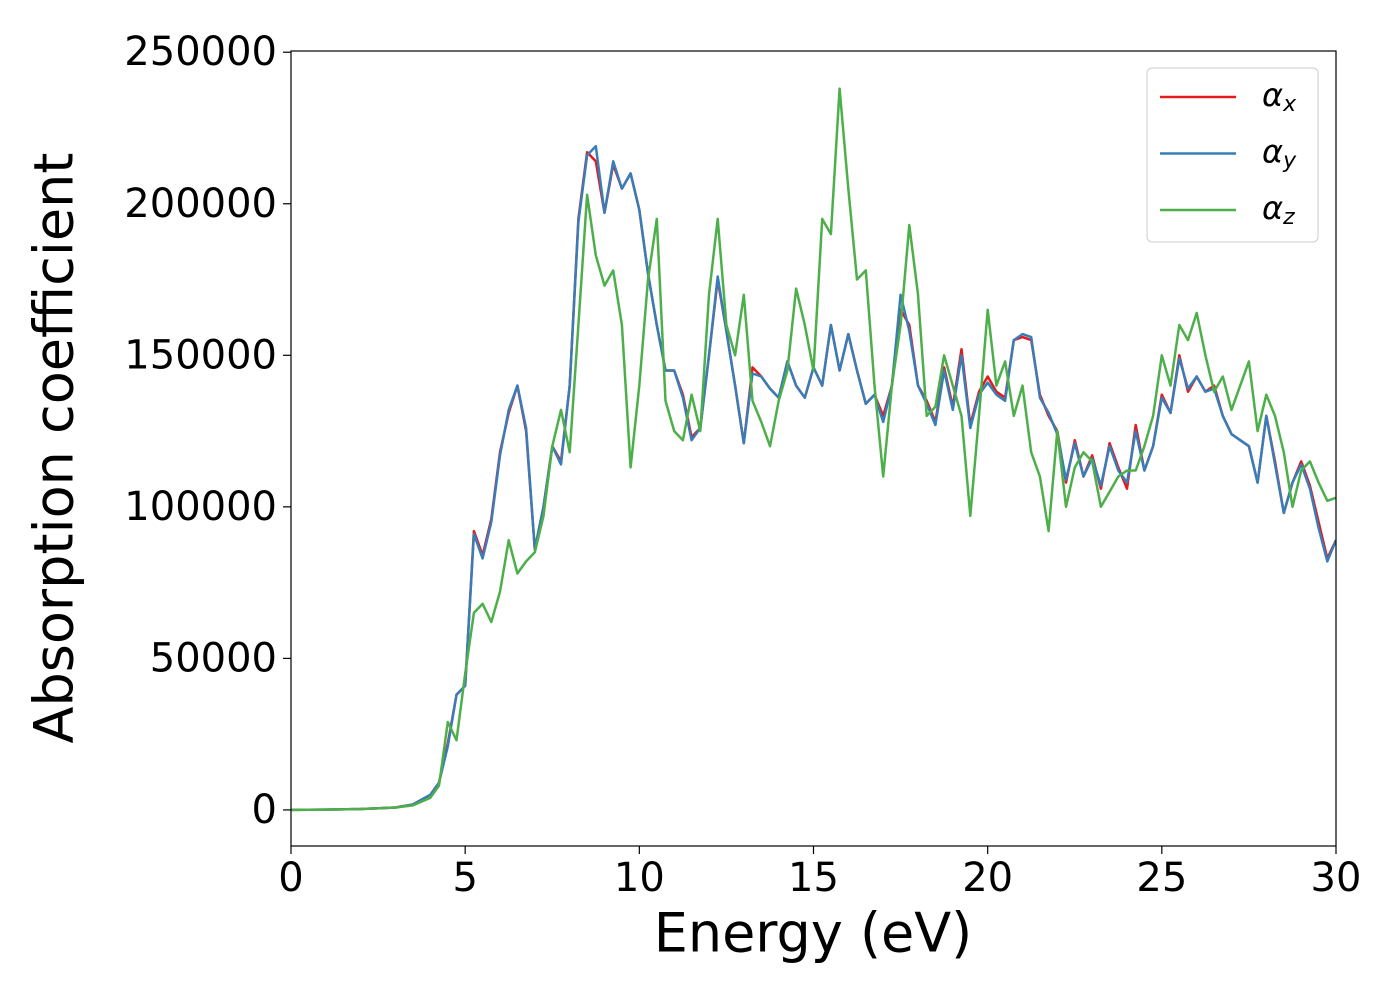 The image size is (1400, 1000). I want to click on y-axis-label: Absorption coefficient, so click(54, 448).